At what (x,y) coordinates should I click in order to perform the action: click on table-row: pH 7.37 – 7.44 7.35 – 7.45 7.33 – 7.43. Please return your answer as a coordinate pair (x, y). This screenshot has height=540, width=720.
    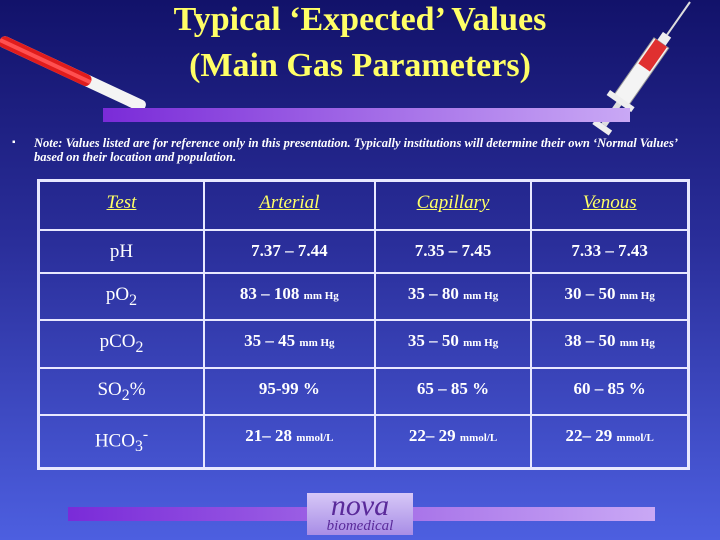
    Looking at the image, I should click on (363, 251).